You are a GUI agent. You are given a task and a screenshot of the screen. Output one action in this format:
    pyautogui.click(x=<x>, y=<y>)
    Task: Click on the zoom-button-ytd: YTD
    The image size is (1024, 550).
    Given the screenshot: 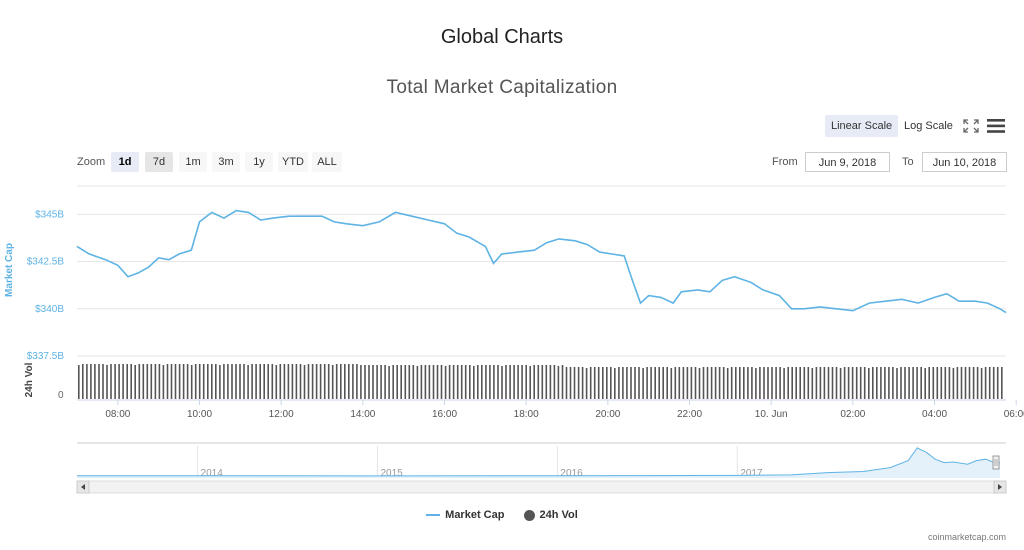 What is the action you would take?
    pyautogui.click(x=293, y=162)
    